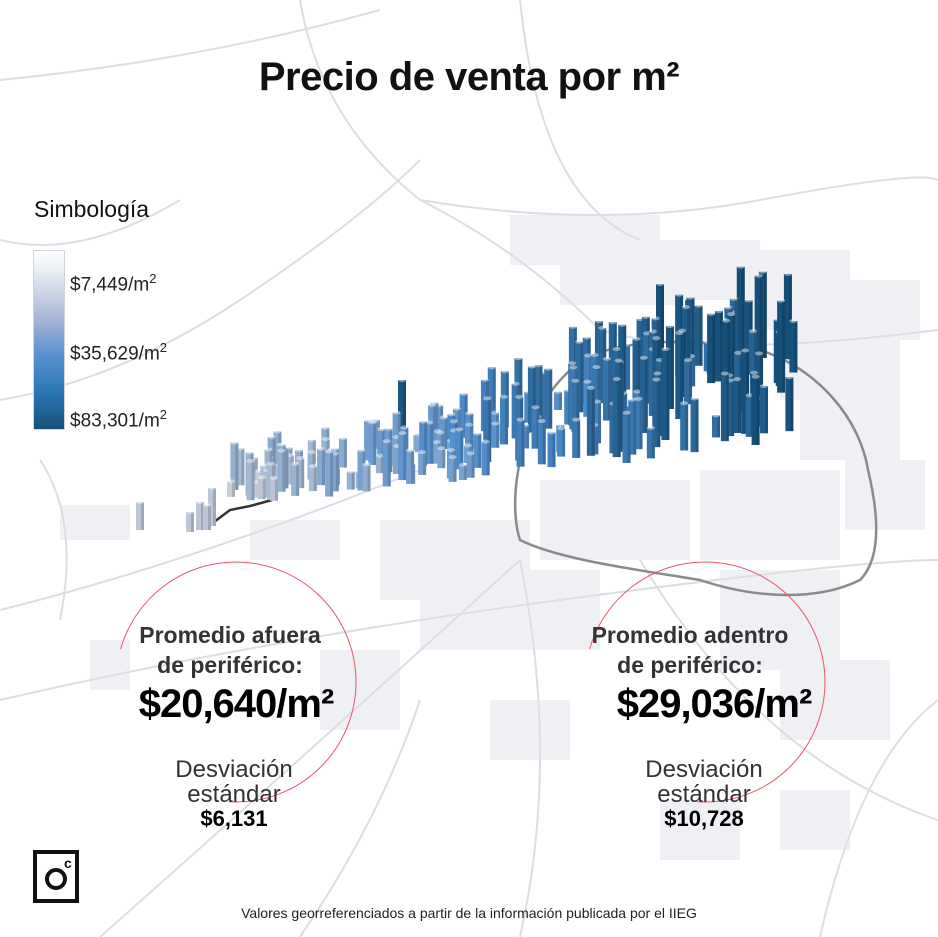 This screenshot has width=938, height=937. What do you see at coordinates (49, 340) in the screenshot?
I see `legend-color-ramp` at bounding box center [49, 340].